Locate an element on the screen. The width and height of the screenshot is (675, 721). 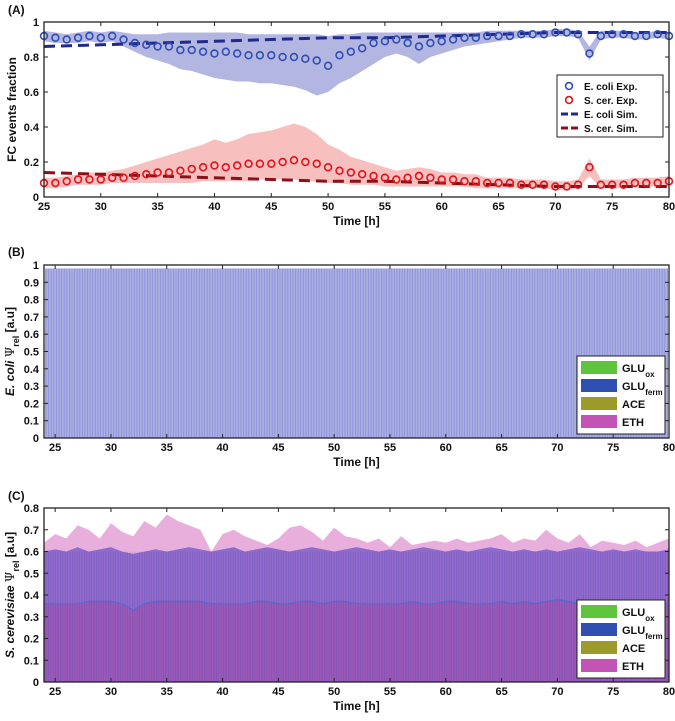
panel-c-ytick-label: 0.3 is located at coordinates (31, 618).